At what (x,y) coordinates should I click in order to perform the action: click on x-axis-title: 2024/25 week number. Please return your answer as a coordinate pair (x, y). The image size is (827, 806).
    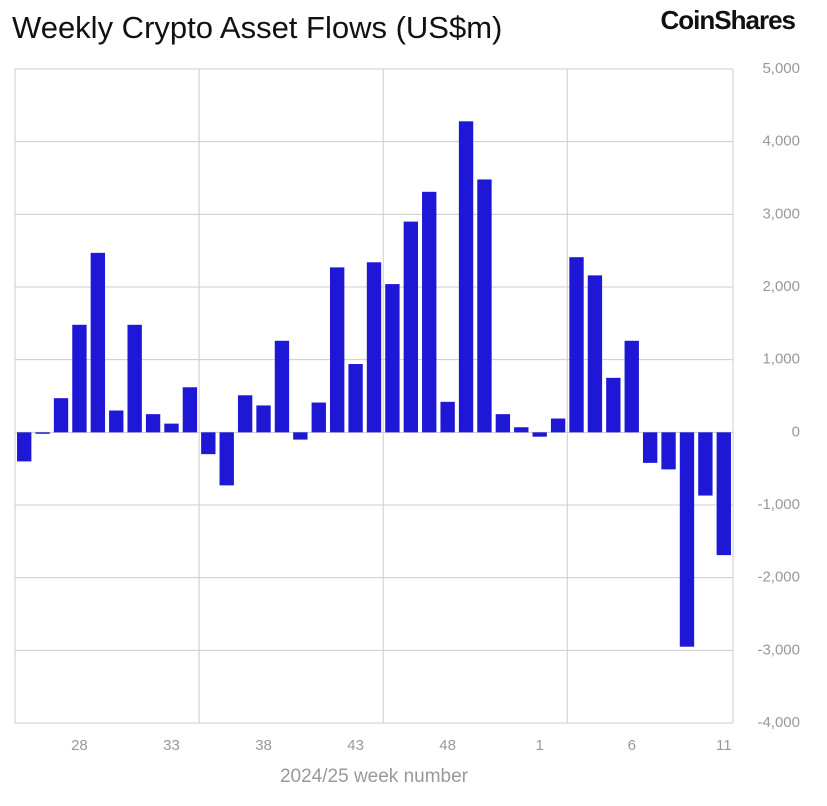
    Looking at the image, I should click on (374, 776).